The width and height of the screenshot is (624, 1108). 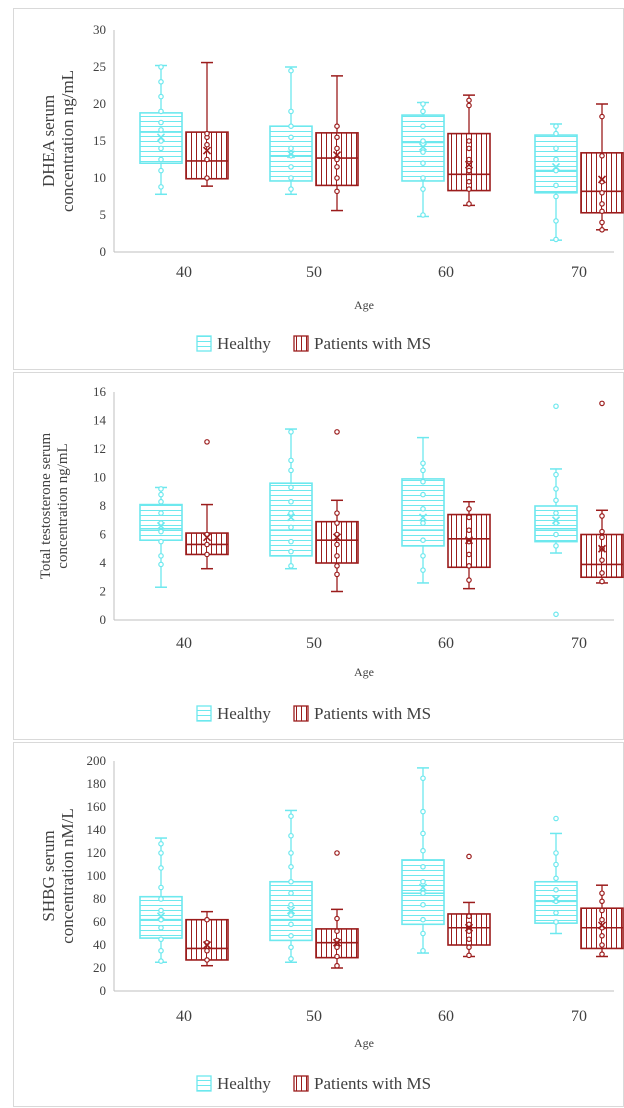 What do you see at coordinates (99, 177) in the screenshot?
I see `y-tick-label: 10` at bounding box center [99, 177].